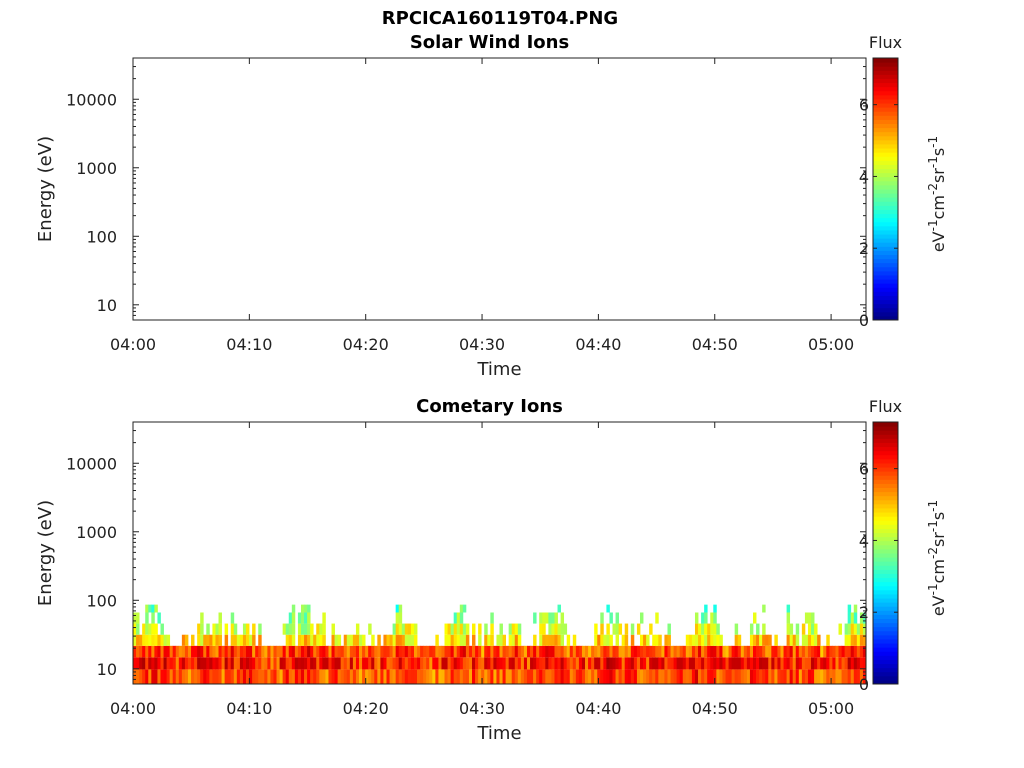 This screenshot has height=768, width=1024. What do you see at coordinates (864, 176) in the screenshot?
I see `colorbar-tick-label: 4` at bounding box center [864, 176].